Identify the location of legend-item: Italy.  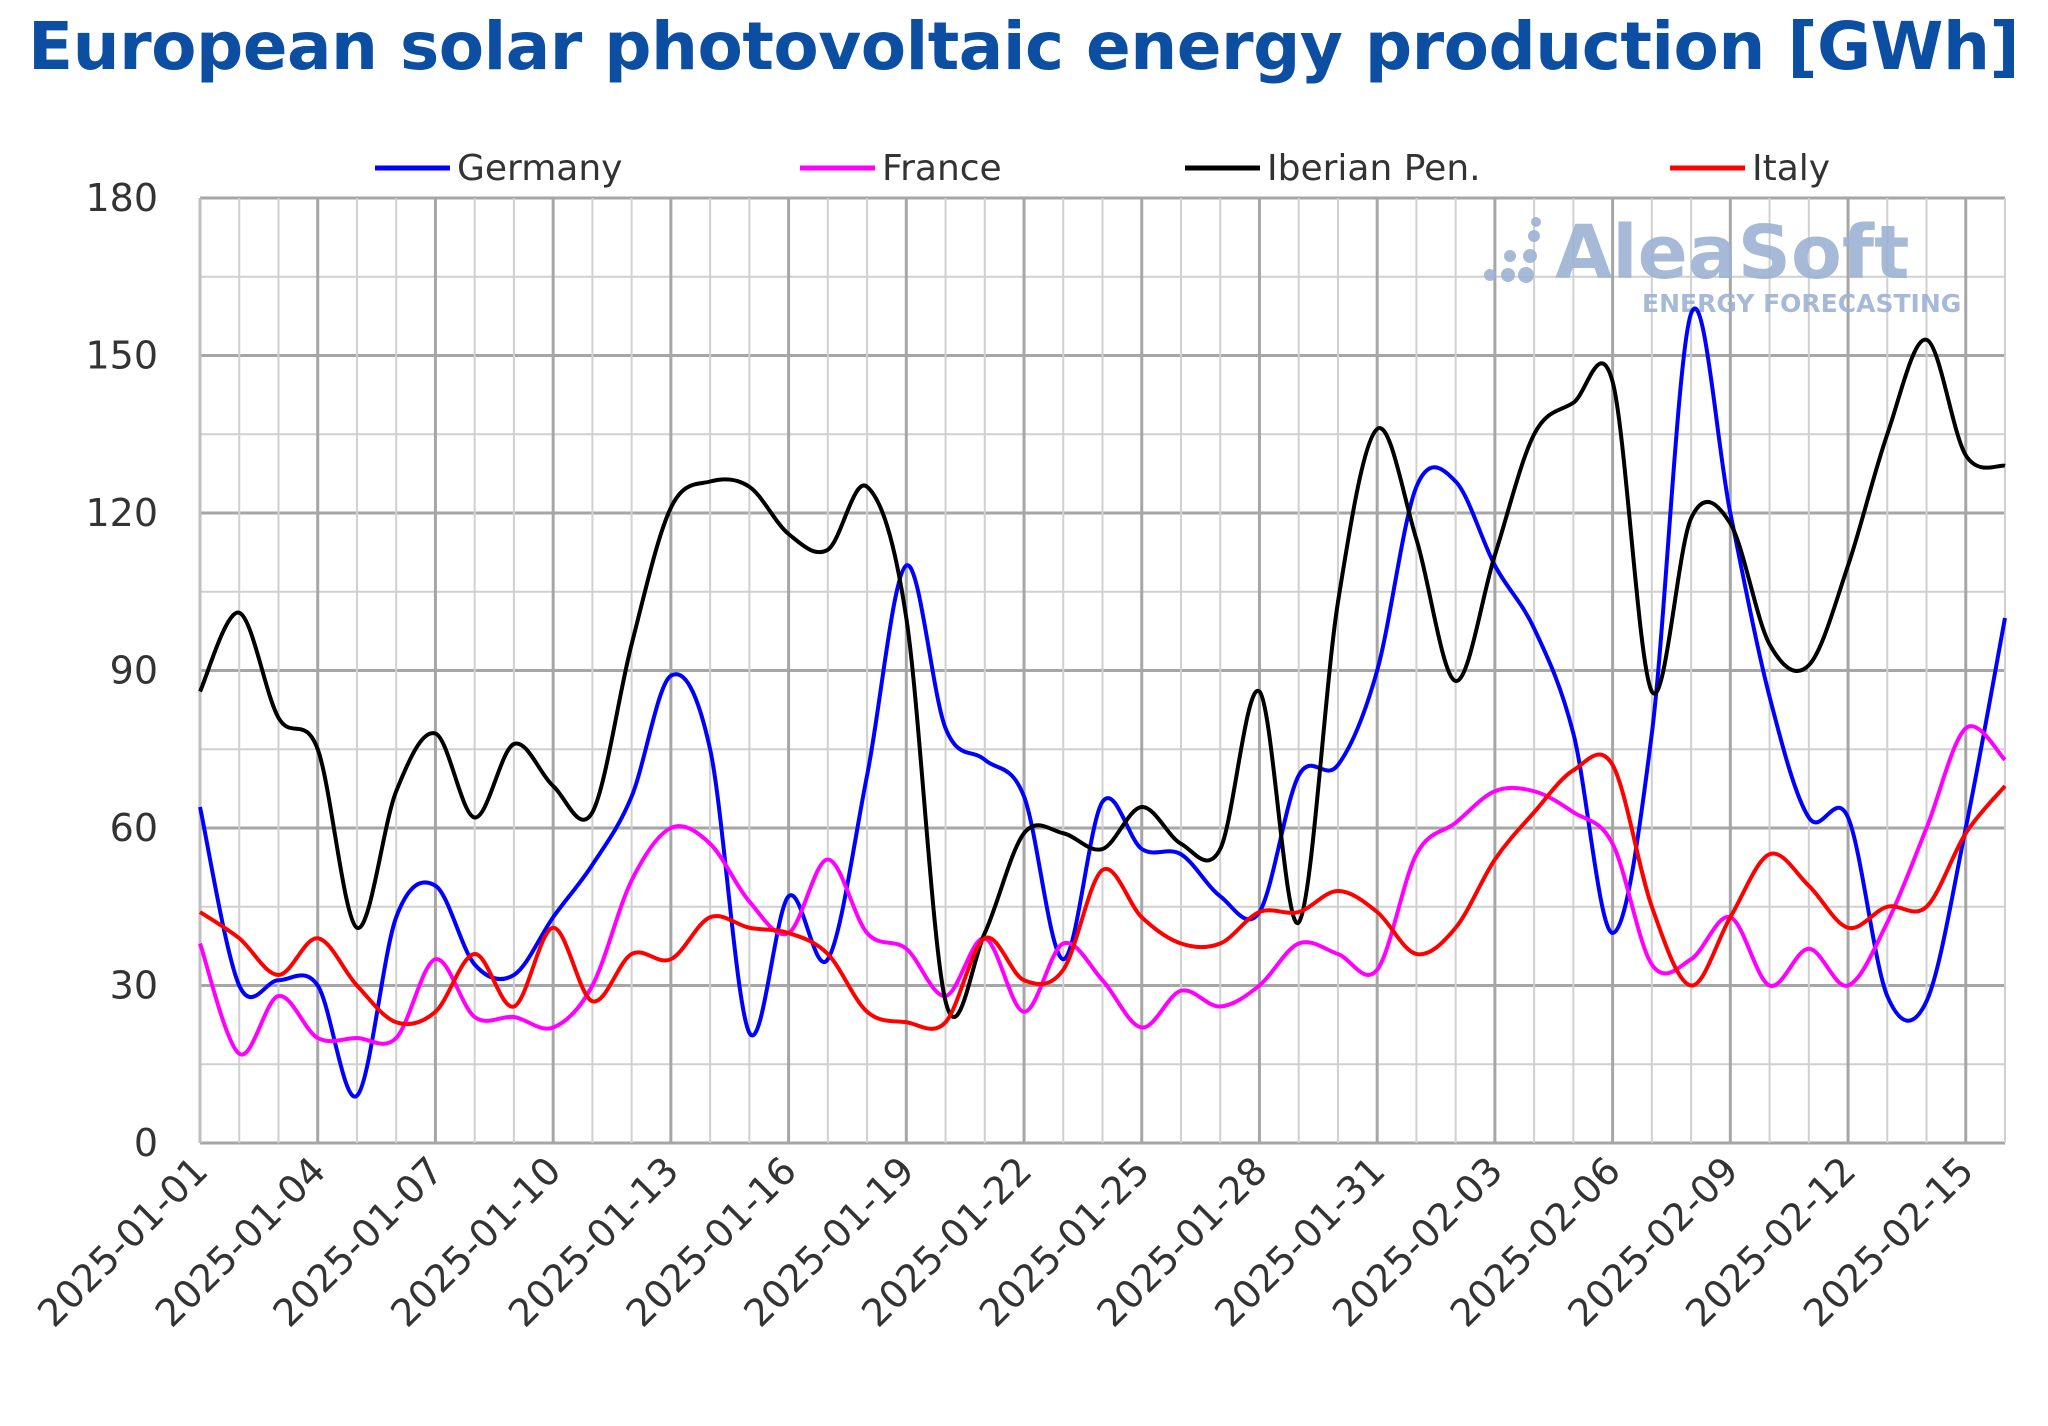
(1750, 168).